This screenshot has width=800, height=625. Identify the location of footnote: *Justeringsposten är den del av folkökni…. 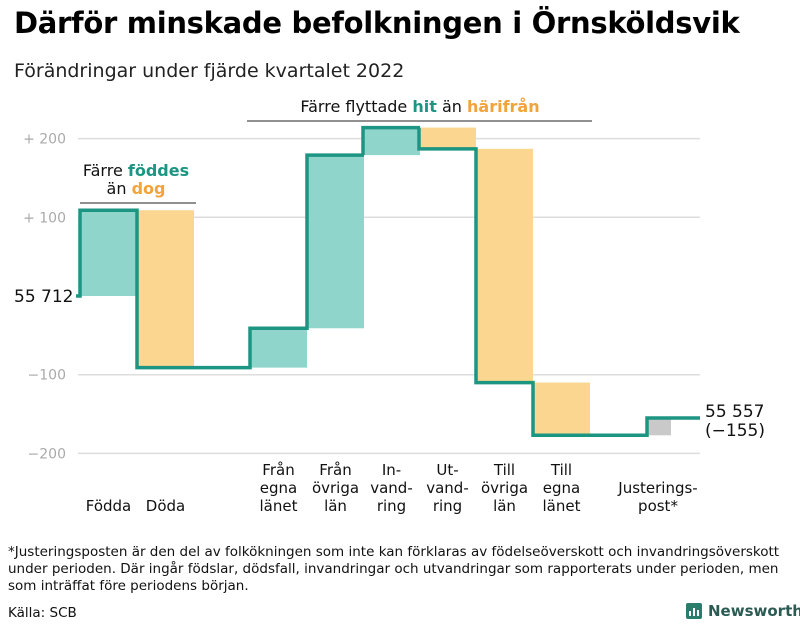
(394, 569).